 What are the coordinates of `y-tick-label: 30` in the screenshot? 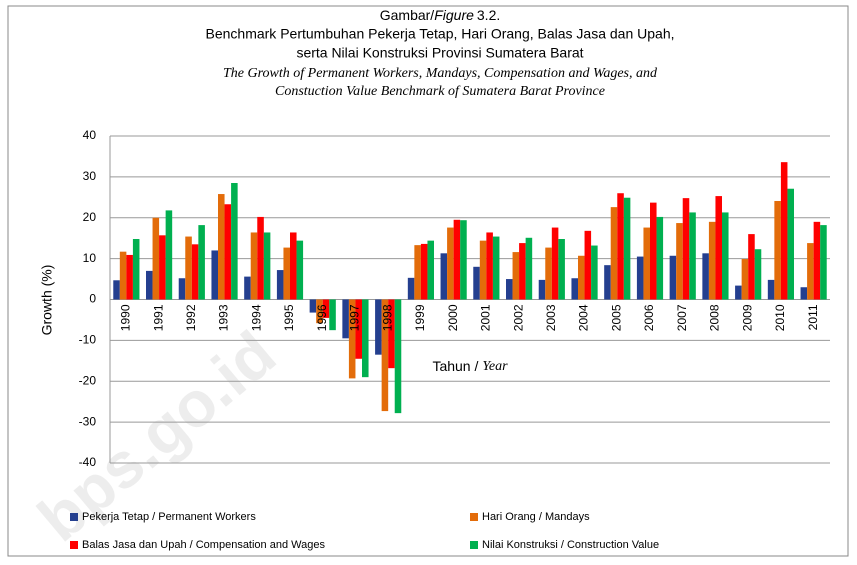 It's located at (90, 176).